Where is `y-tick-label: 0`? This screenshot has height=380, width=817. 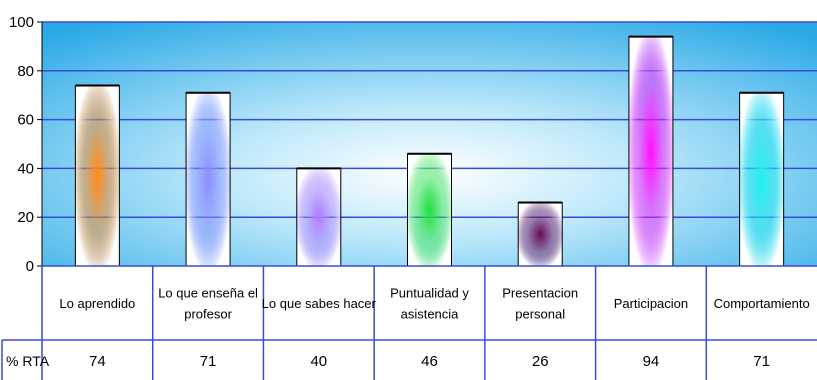 y-tick-label: 0 is located at coordinates (30, 266).